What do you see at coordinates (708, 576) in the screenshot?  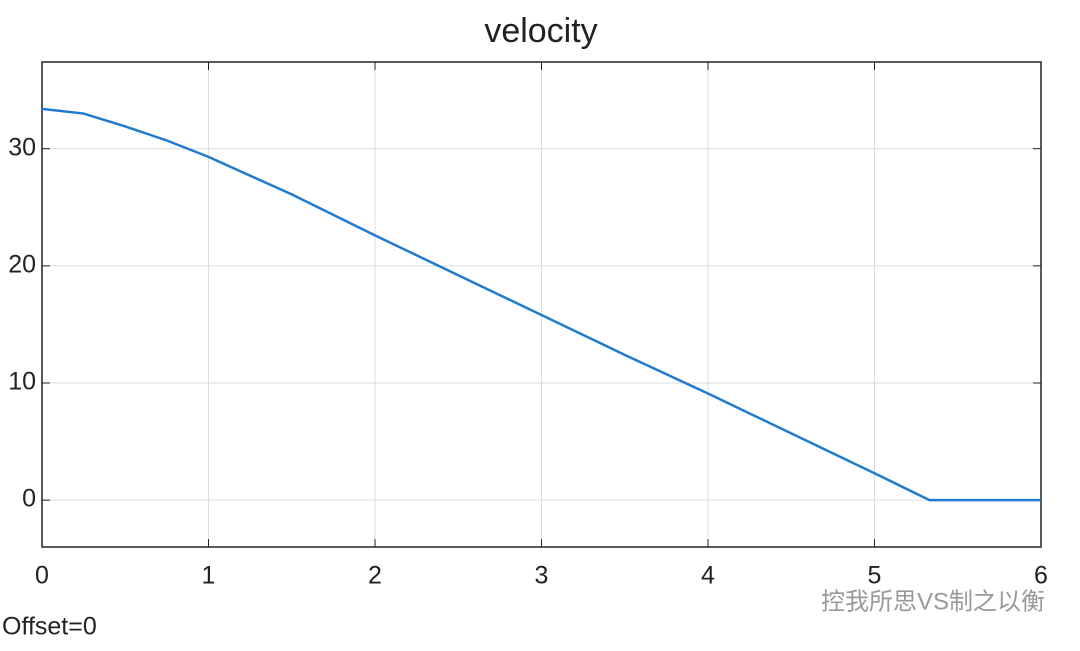 I see `x-tick-label: 4` at bounding box center [708, 576].